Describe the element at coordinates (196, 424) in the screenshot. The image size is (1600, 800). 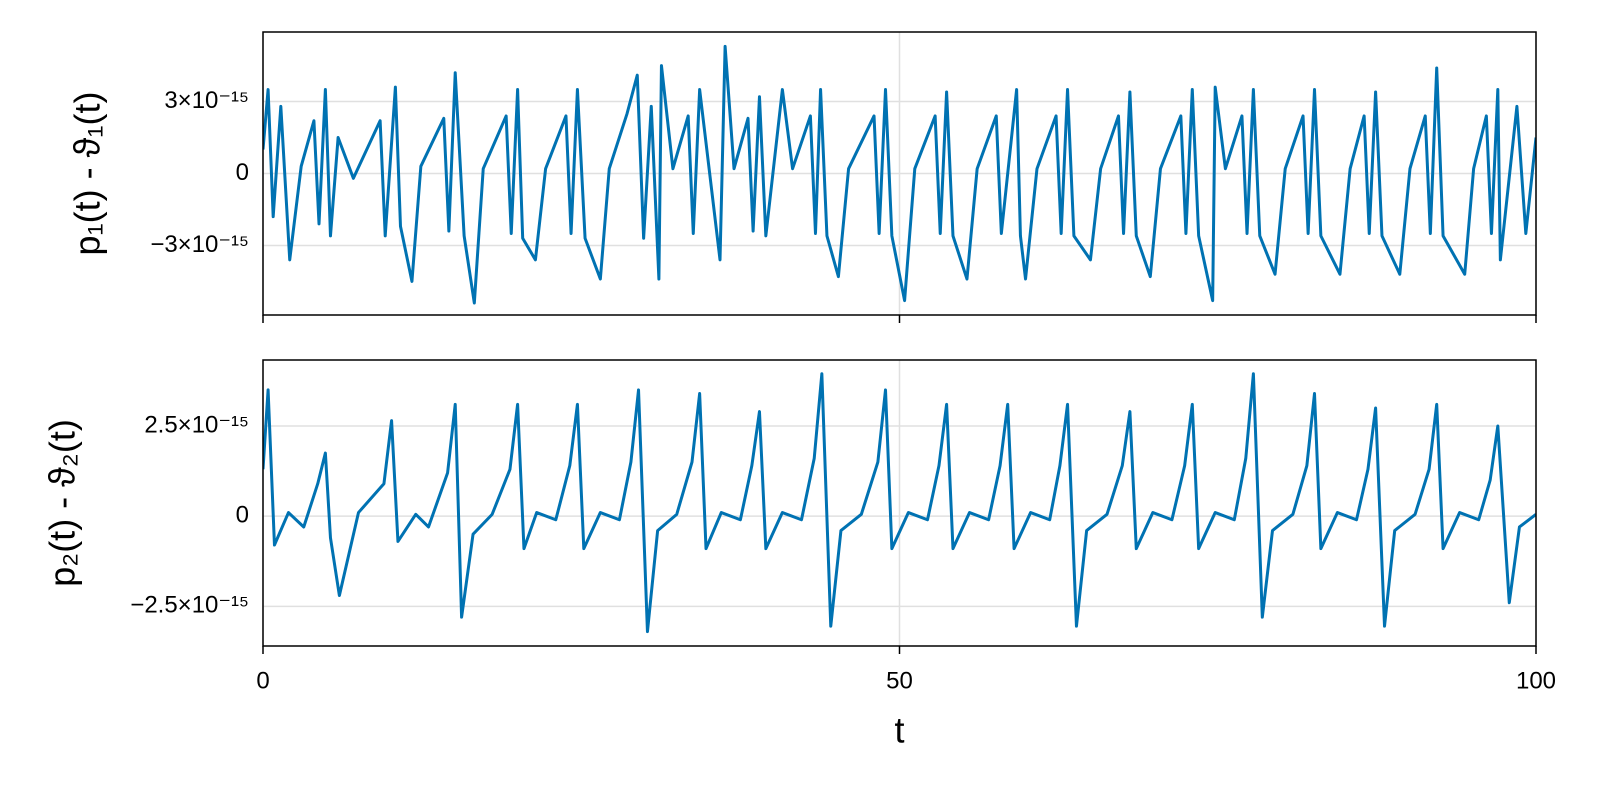
I see `y-tick-label: 2.5×10⁻¹⁵` at that location.